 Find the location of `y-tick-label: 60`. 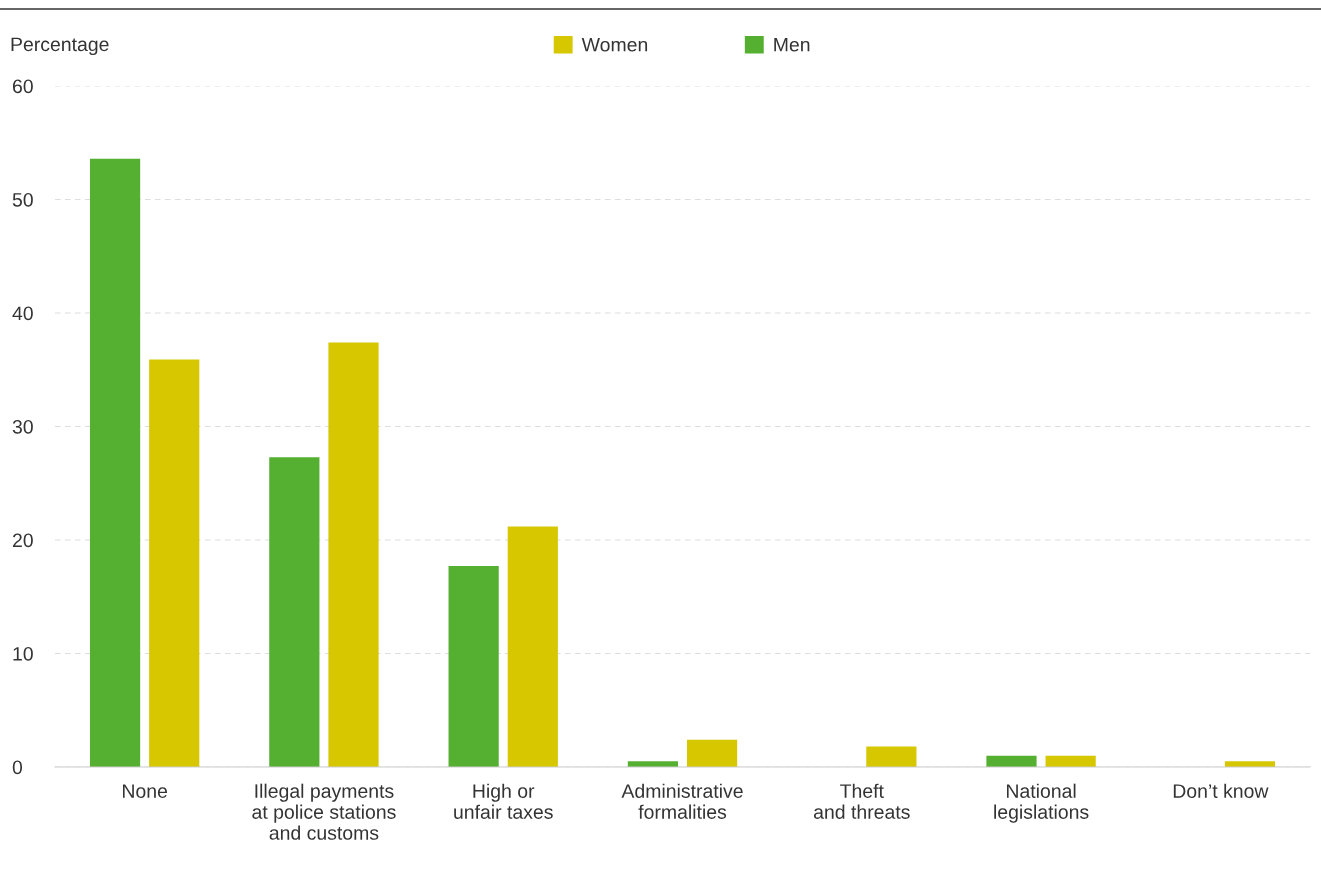

y-tick-label: 60 is located at coordinates (22, 86).